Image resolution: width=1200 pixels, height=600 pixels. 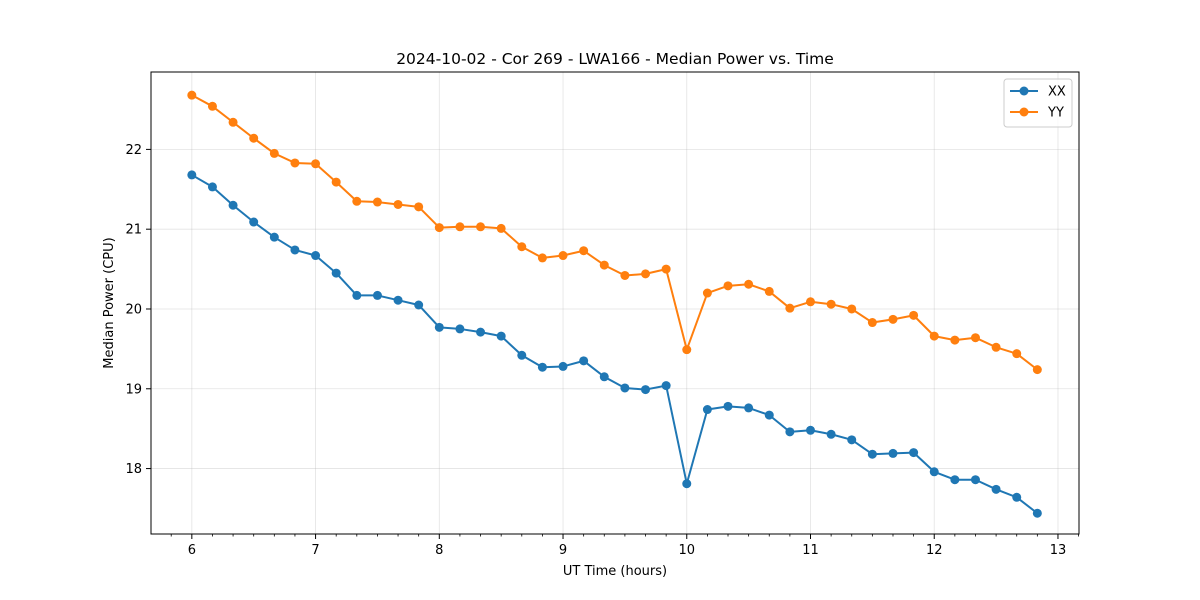 I want to click on legend: XX YY, so click(x=1038, y=103).